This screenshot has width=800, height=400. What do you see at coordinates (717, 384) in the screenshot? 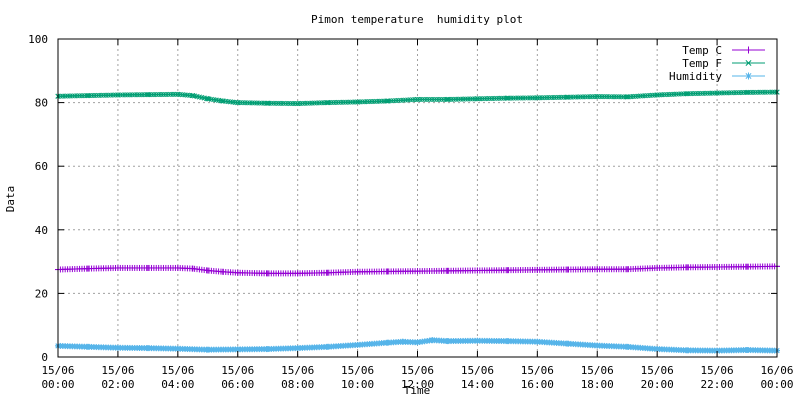
I see `x-tick-label-time: 22:00` at bounding box center [717, 384].